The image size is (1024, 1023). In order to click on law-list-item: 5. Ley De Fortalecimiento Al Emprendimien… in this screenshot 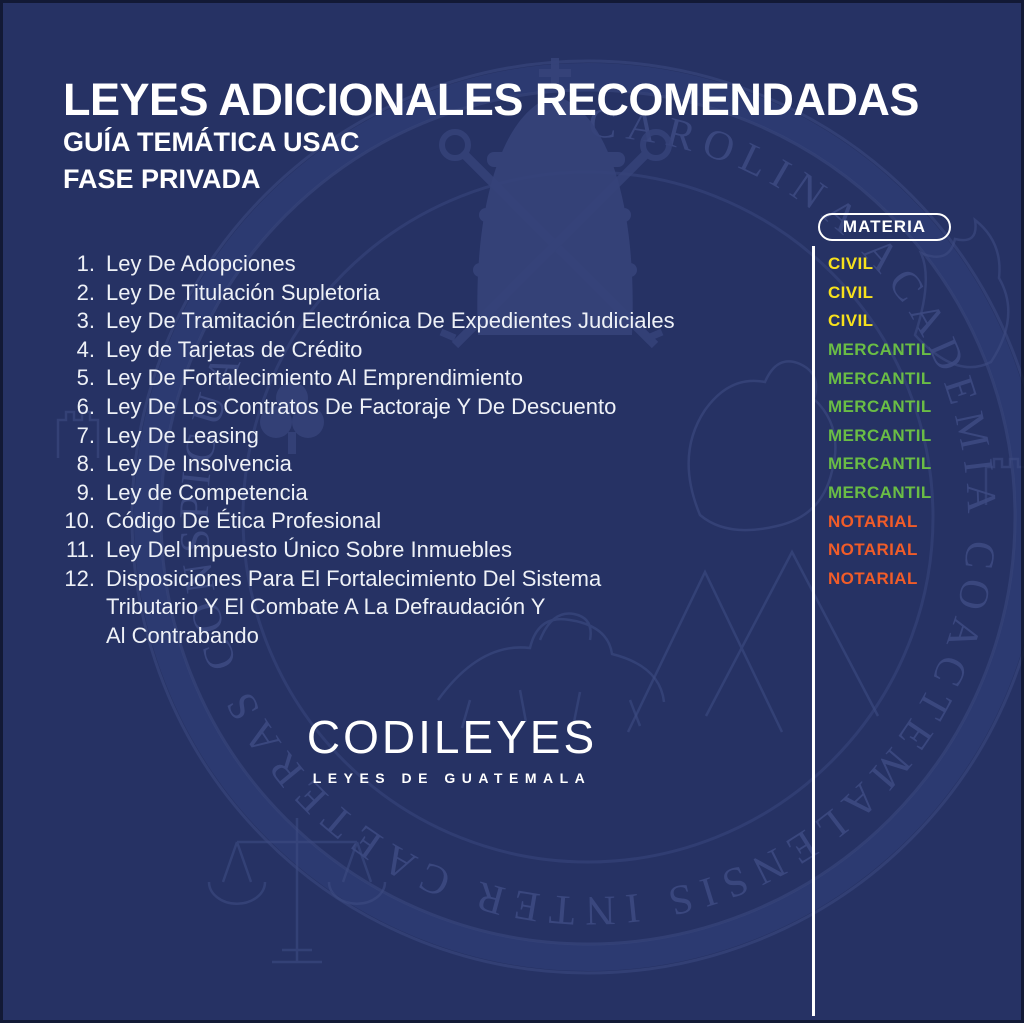, I will do `click(420, 378)`.